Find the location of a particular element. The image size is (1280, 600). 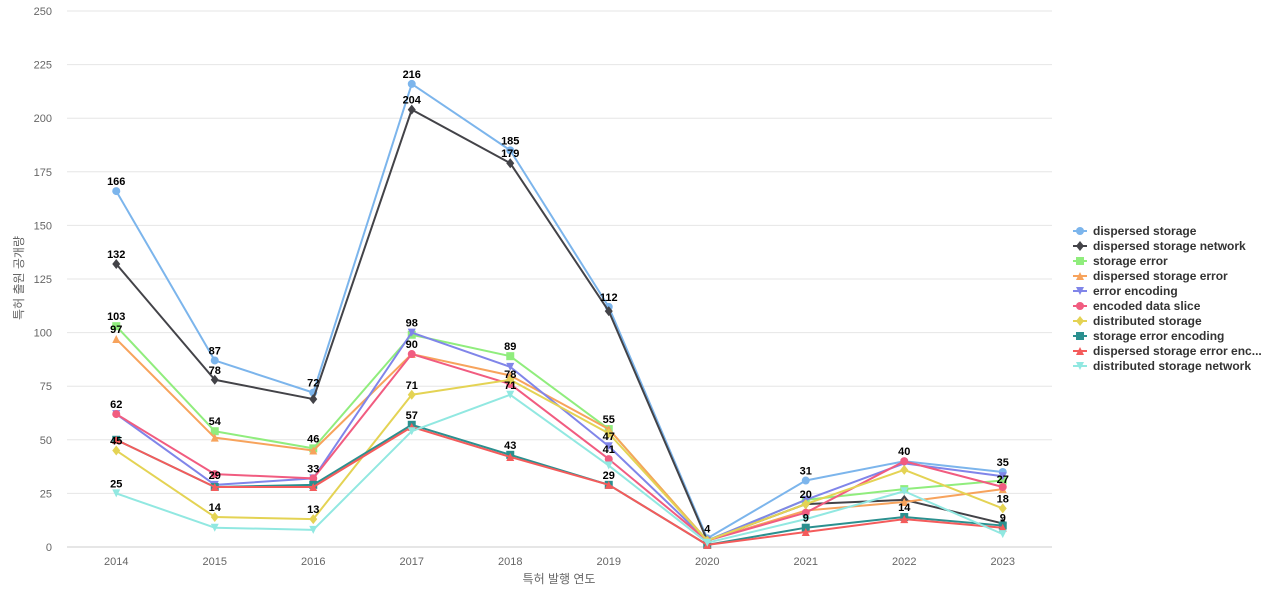

data-label: 33 is located at coordinates (313, 469).